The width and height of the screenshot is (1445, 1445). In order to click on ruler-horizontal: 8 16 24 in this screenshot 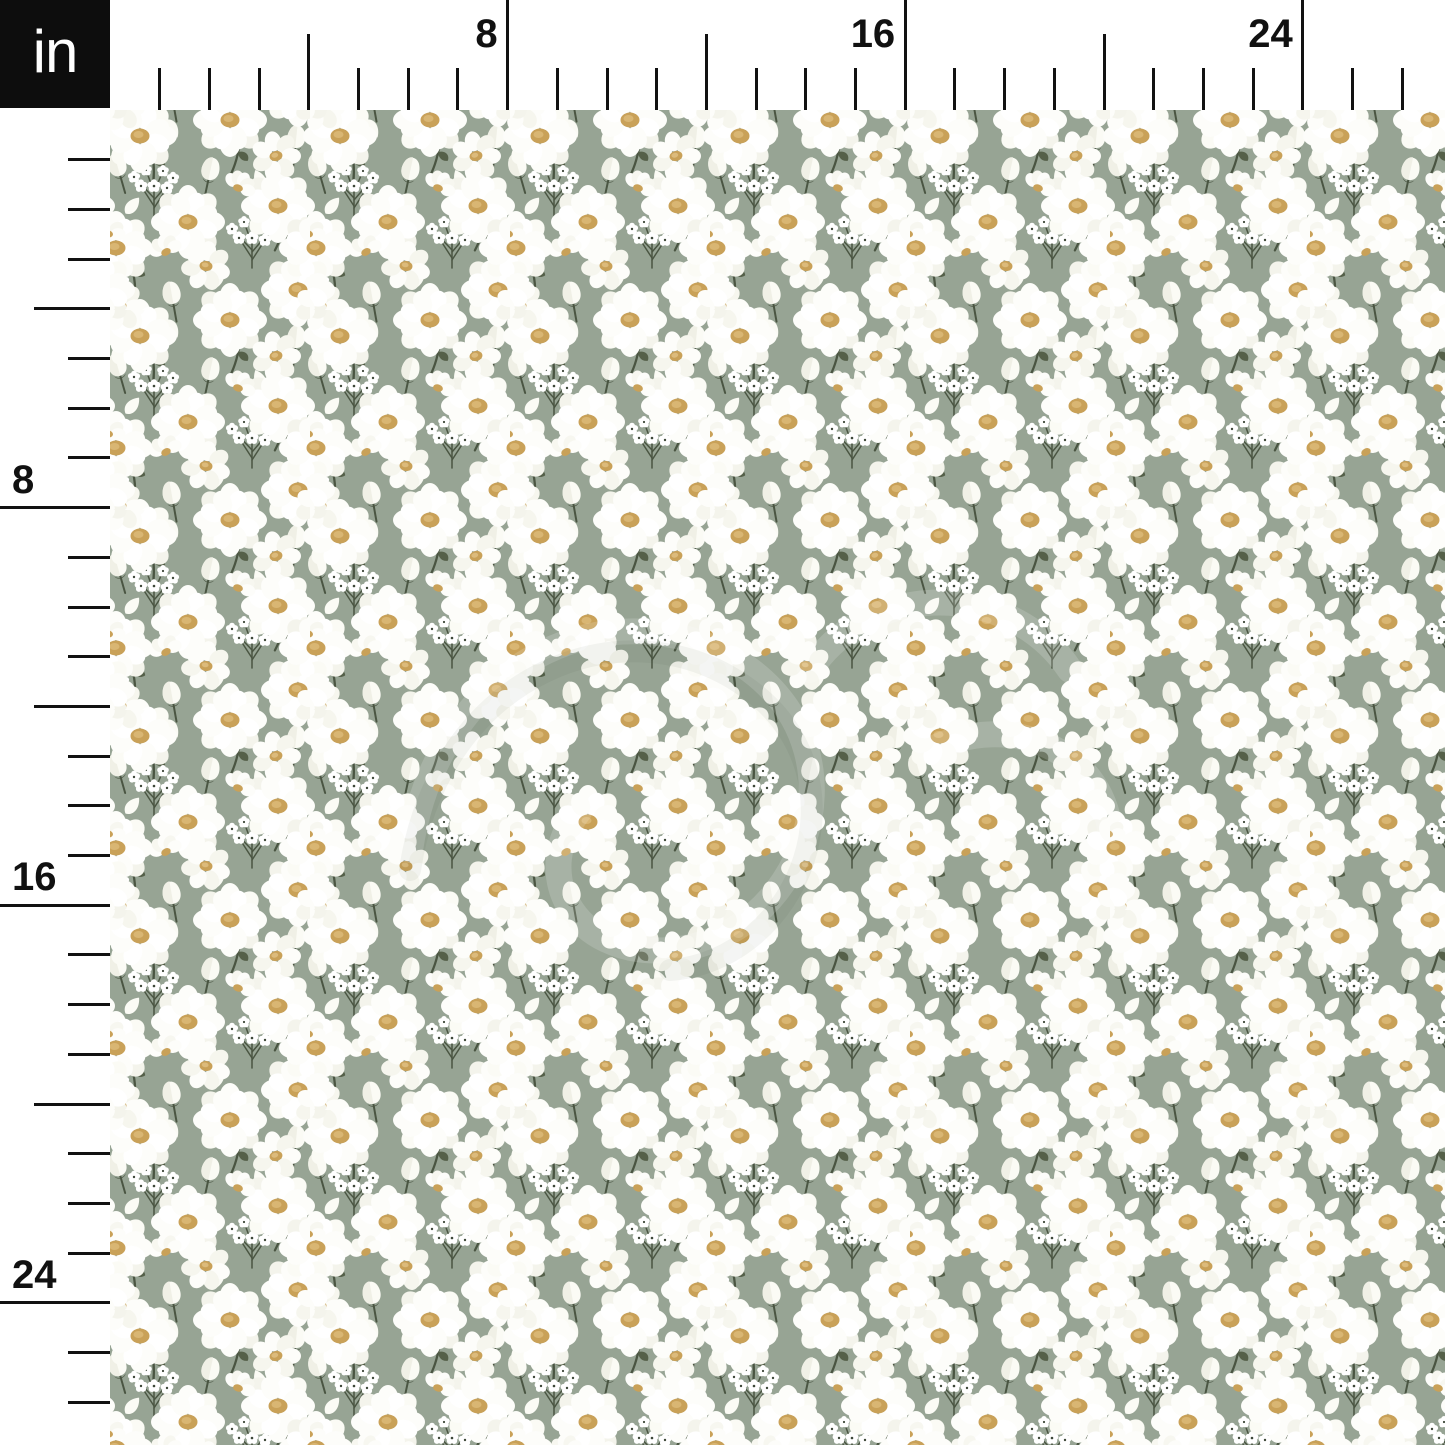, I will do `click(722, 55)`.